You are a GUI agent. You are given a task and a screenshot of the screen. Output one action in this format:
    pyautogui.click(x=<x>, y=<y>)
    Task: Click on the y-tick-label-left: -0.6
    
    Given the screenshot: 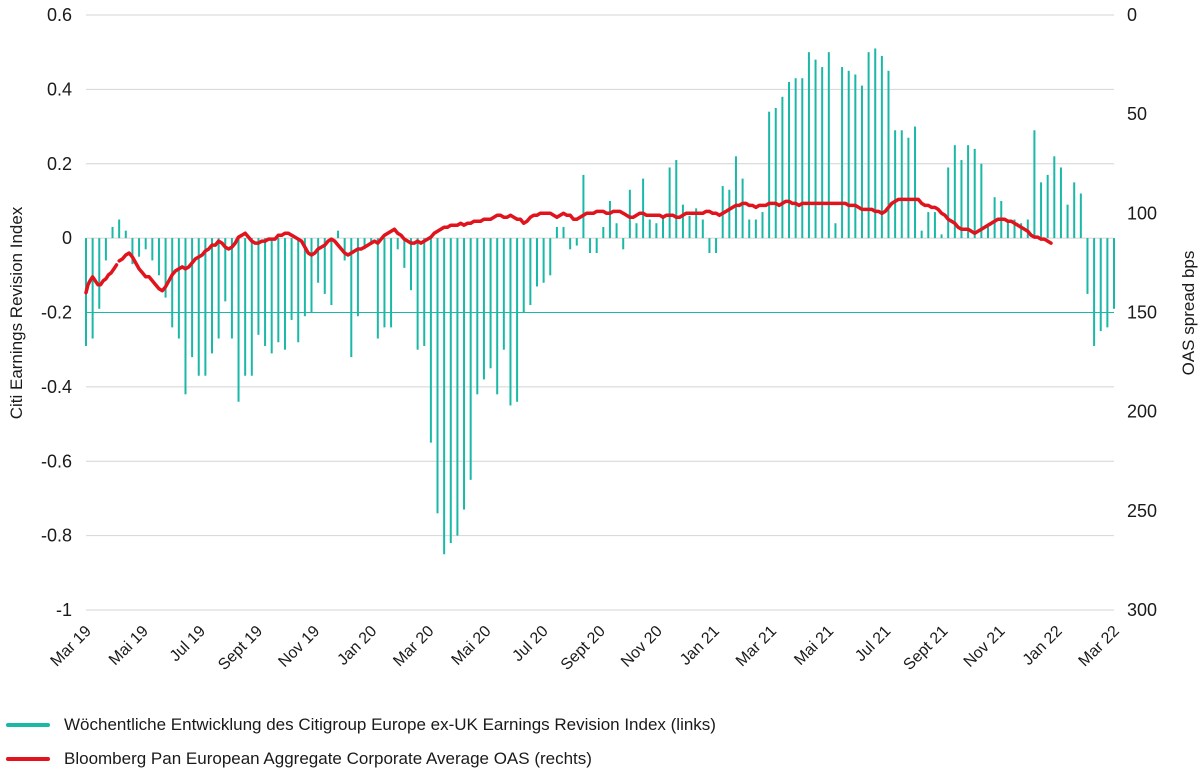 What is the action you would take?
    pyautogui.click(x=56, y=461)
    